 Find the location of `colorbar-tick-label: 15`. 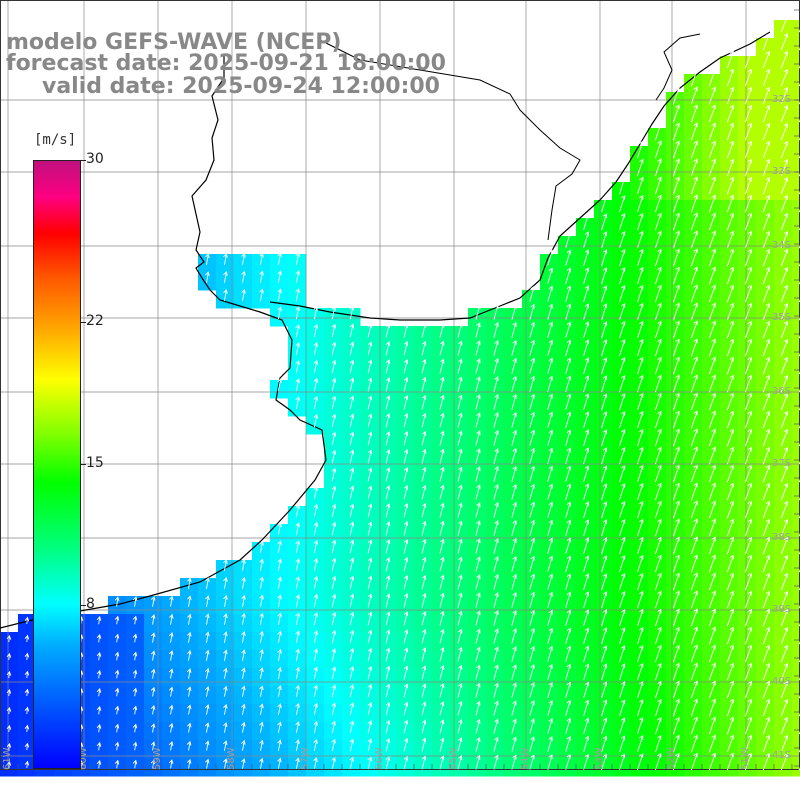

colorbar-tick-label: 15 is located at coordinates (95, 462).